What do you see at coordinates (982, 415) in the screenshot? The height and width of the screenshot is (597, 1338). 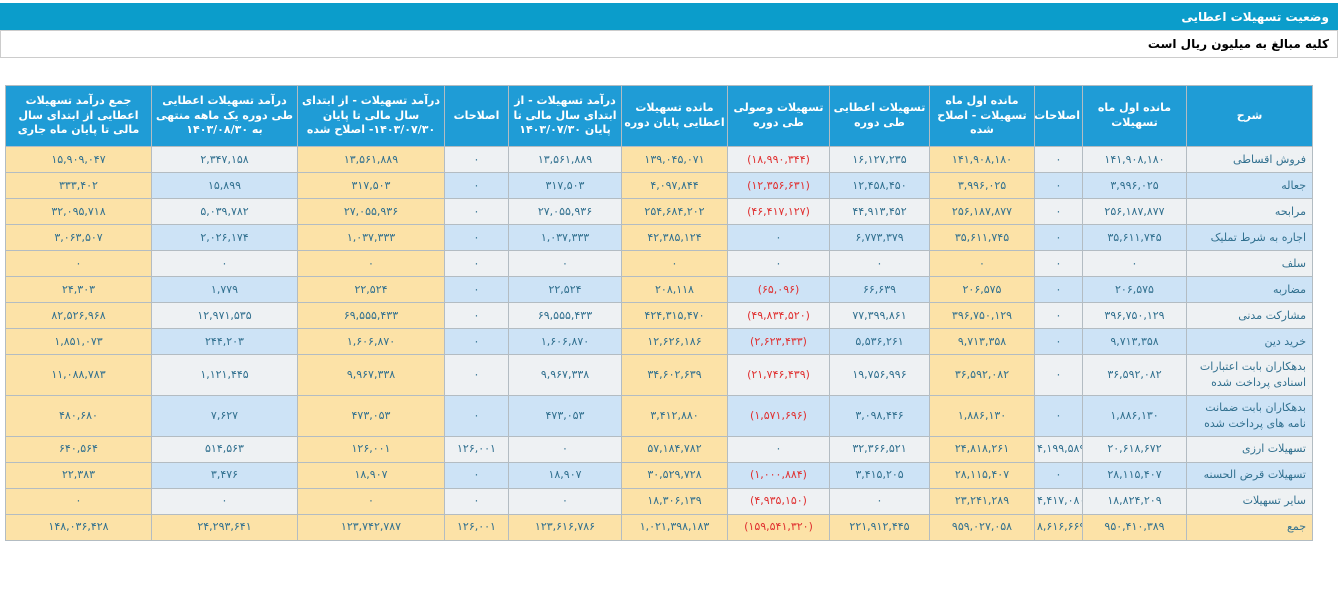 I see `cell-opening-balance-adjusted: ۱,۸۸۶,۱۳۰` at bounding box center [982, 415].